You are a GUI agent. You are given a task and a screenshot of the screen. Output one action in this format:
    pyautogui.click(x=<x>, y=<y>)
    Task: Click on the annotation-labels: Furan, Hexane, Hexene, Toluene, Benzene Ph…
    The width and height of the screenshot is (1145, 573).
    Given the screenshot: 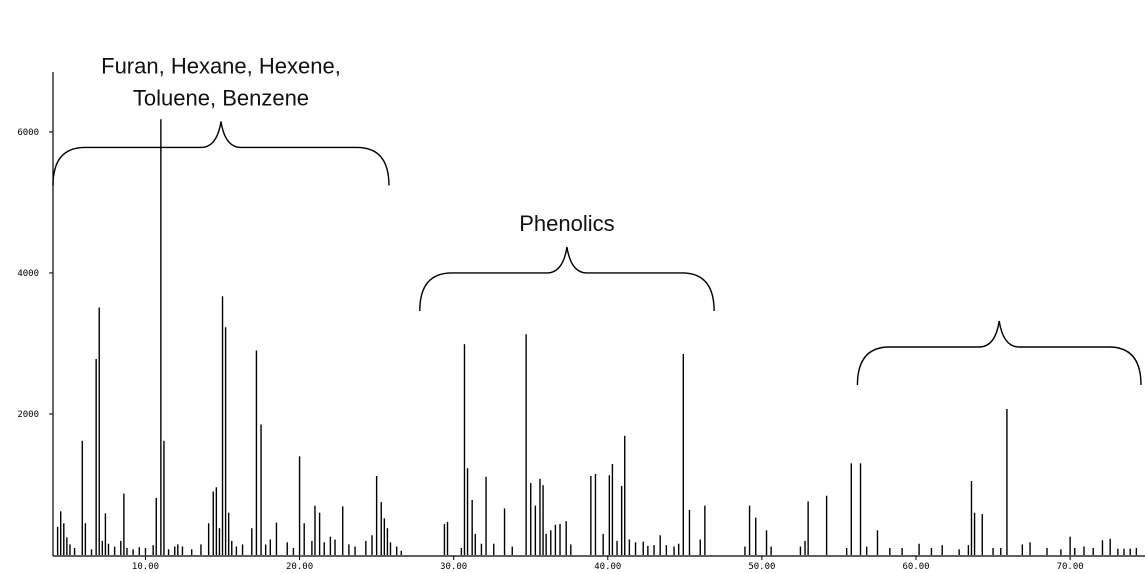 What is the action you would take?
    pyautogui.click(x=358, y=144)
    